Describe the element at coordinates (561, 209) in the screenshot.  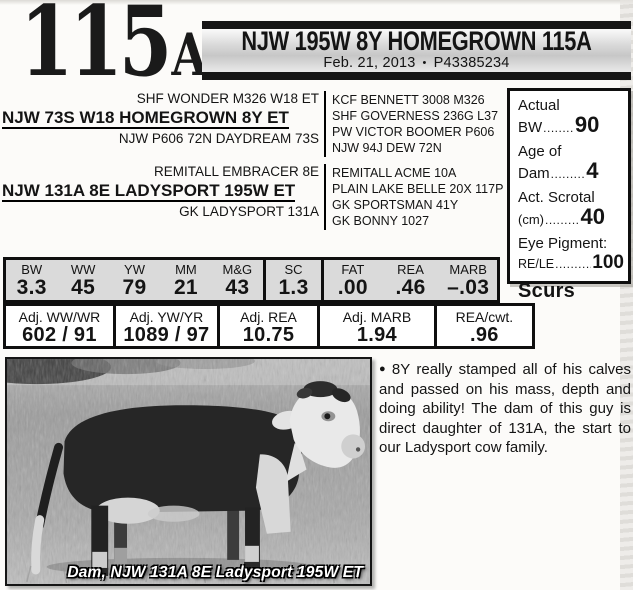
I see `stat-act-scrotal: Act. Scrotal (cm) ......... 40` at that location.